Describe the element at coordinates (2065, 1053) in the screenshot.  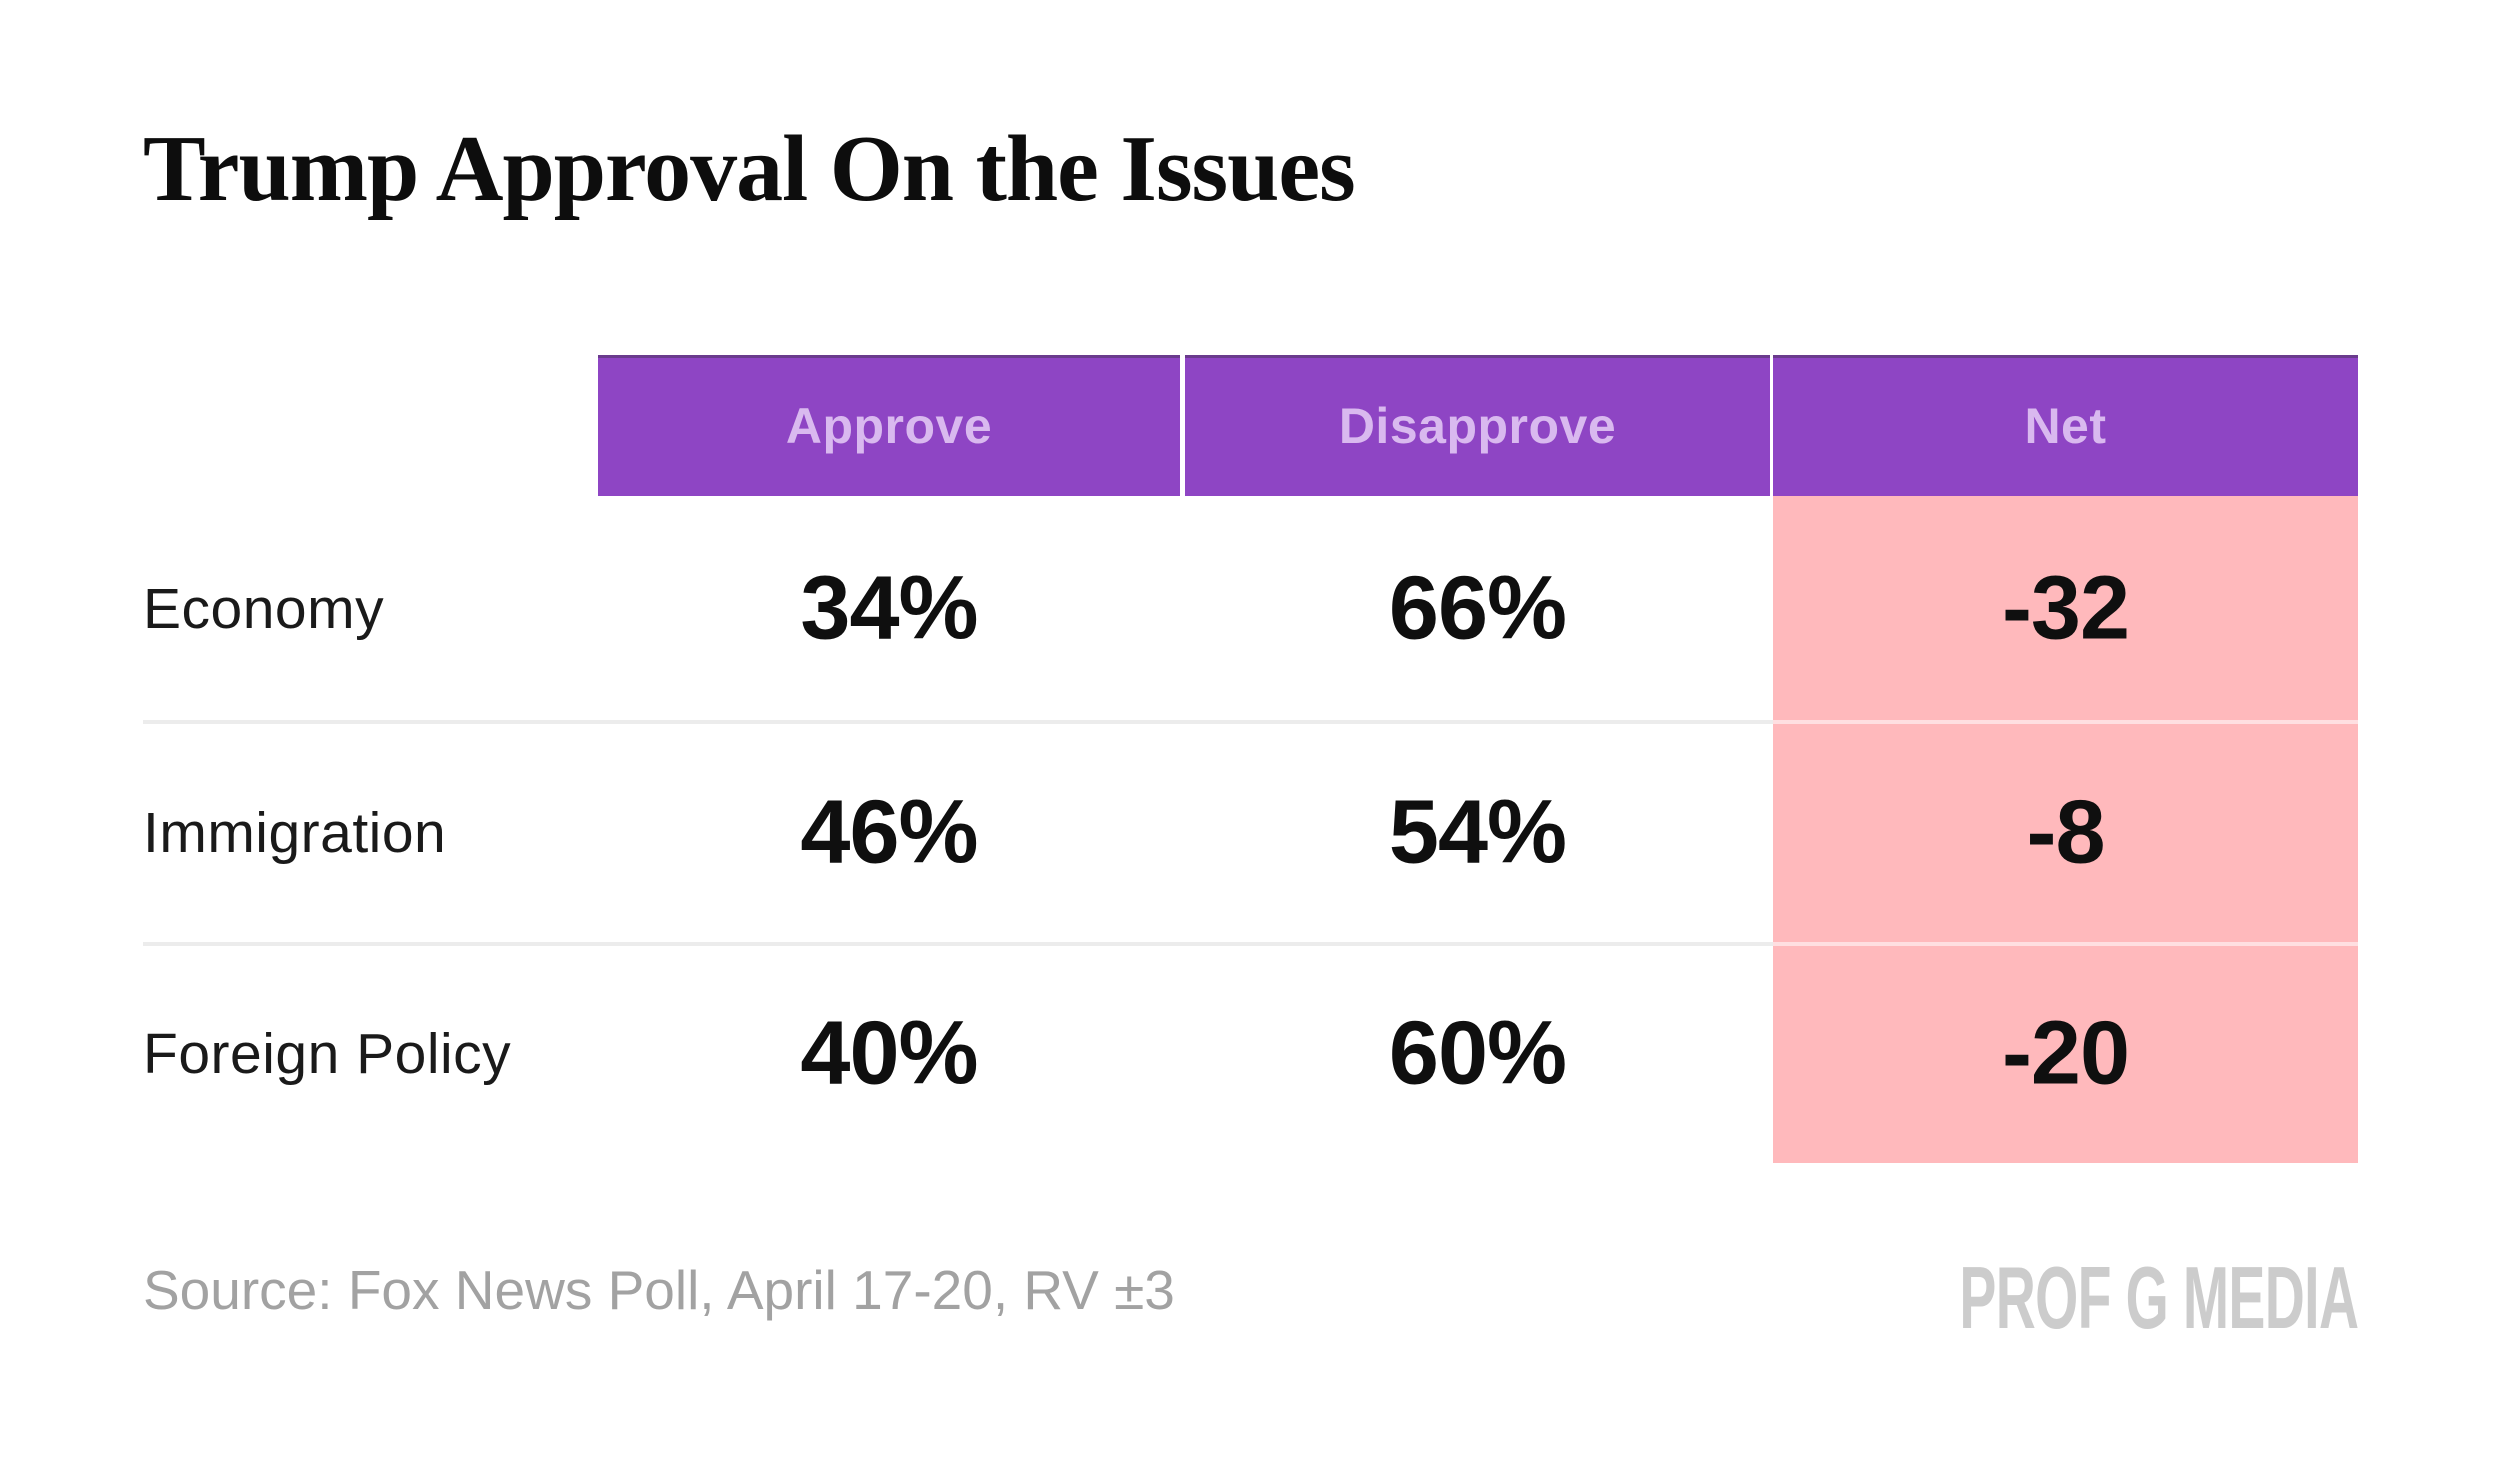
I see `foreign-policy-net-value: -20` at that location.